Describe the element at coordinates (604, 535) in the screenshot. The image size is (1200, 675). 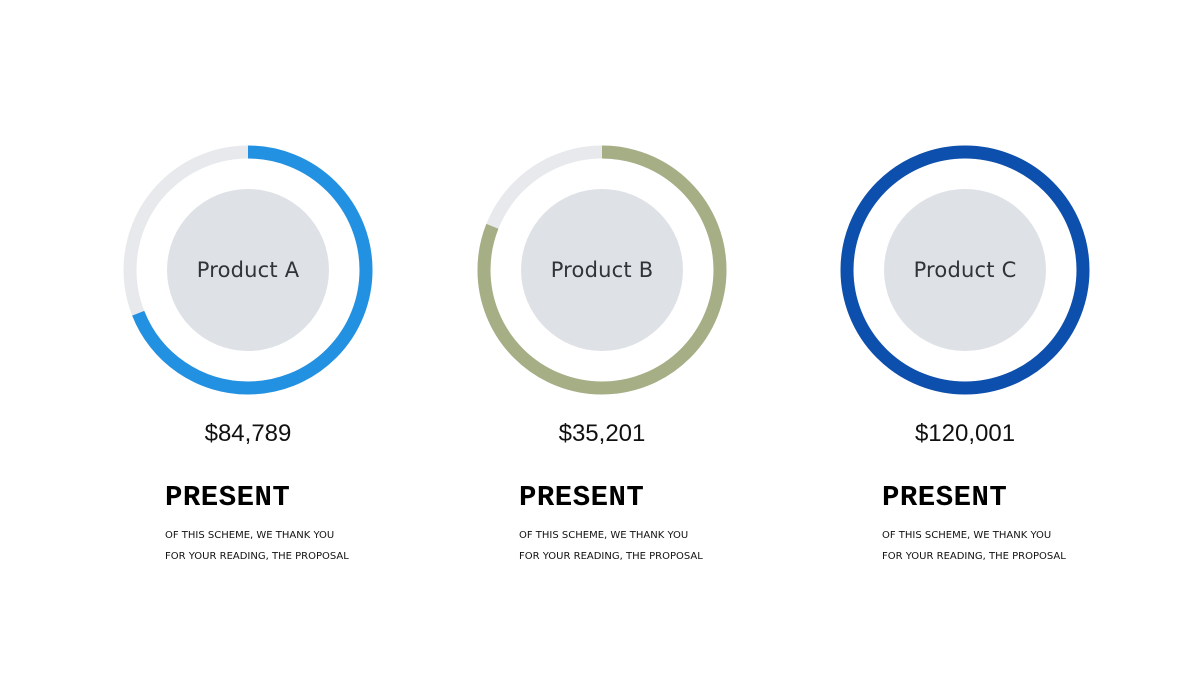
I see `description-line-b-1: OF THIS SCHEME, WE THANK YOU` at that location.